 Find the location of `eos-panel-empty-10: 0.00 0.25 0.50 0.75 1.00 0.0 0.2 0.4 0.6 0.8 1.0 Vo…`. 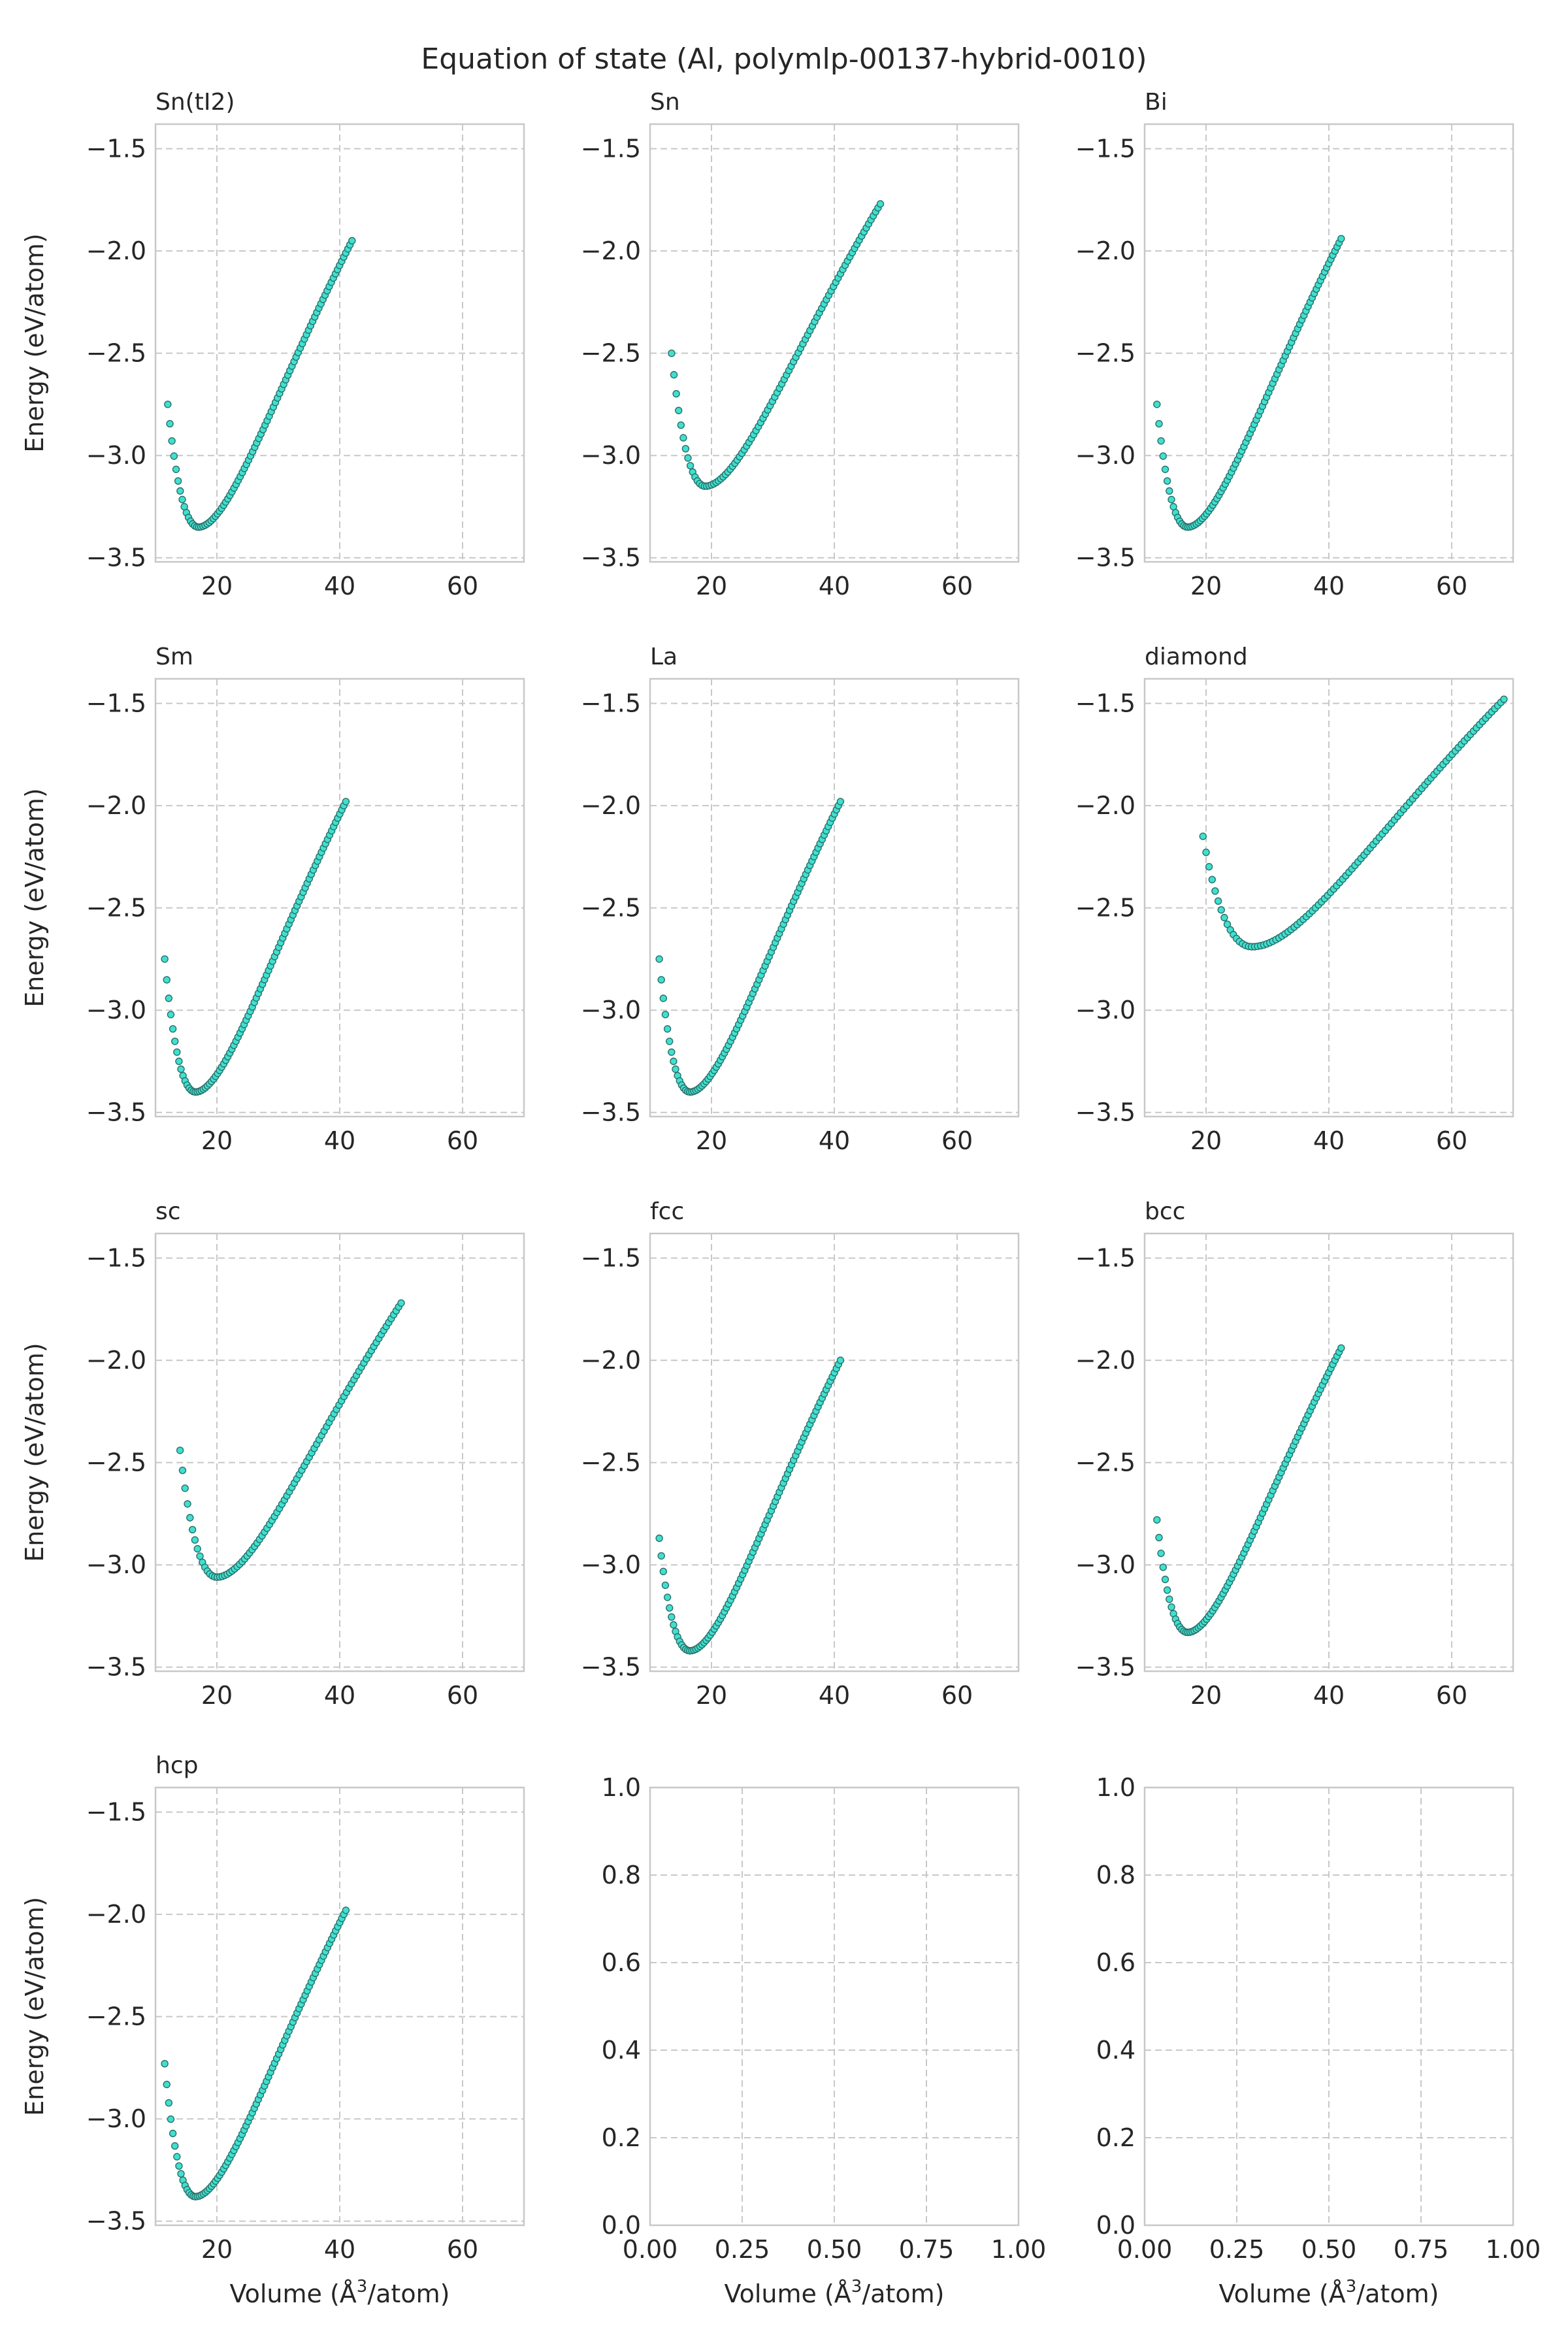

eos-panel-empty-10: 0.00 0.25 0.50 0.75 1.00 0.0 0.2 0.4 0.6 0.8 1.0 Vo… is located at coordinates (824, 2040).